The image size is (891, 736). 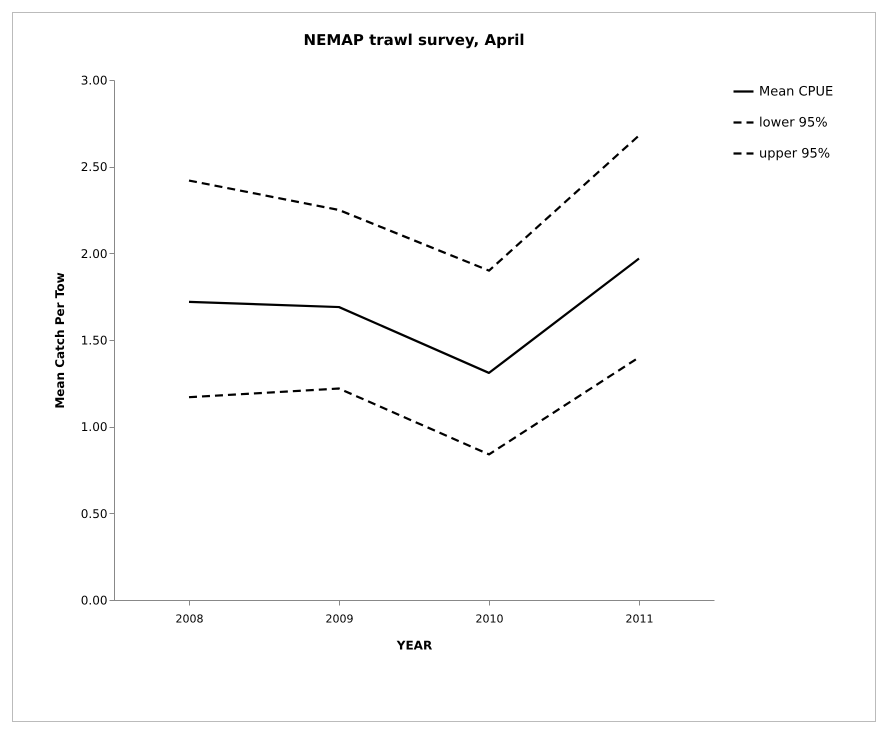 I want to click on x-tick-label: 2009, so click(x=340, y=619).